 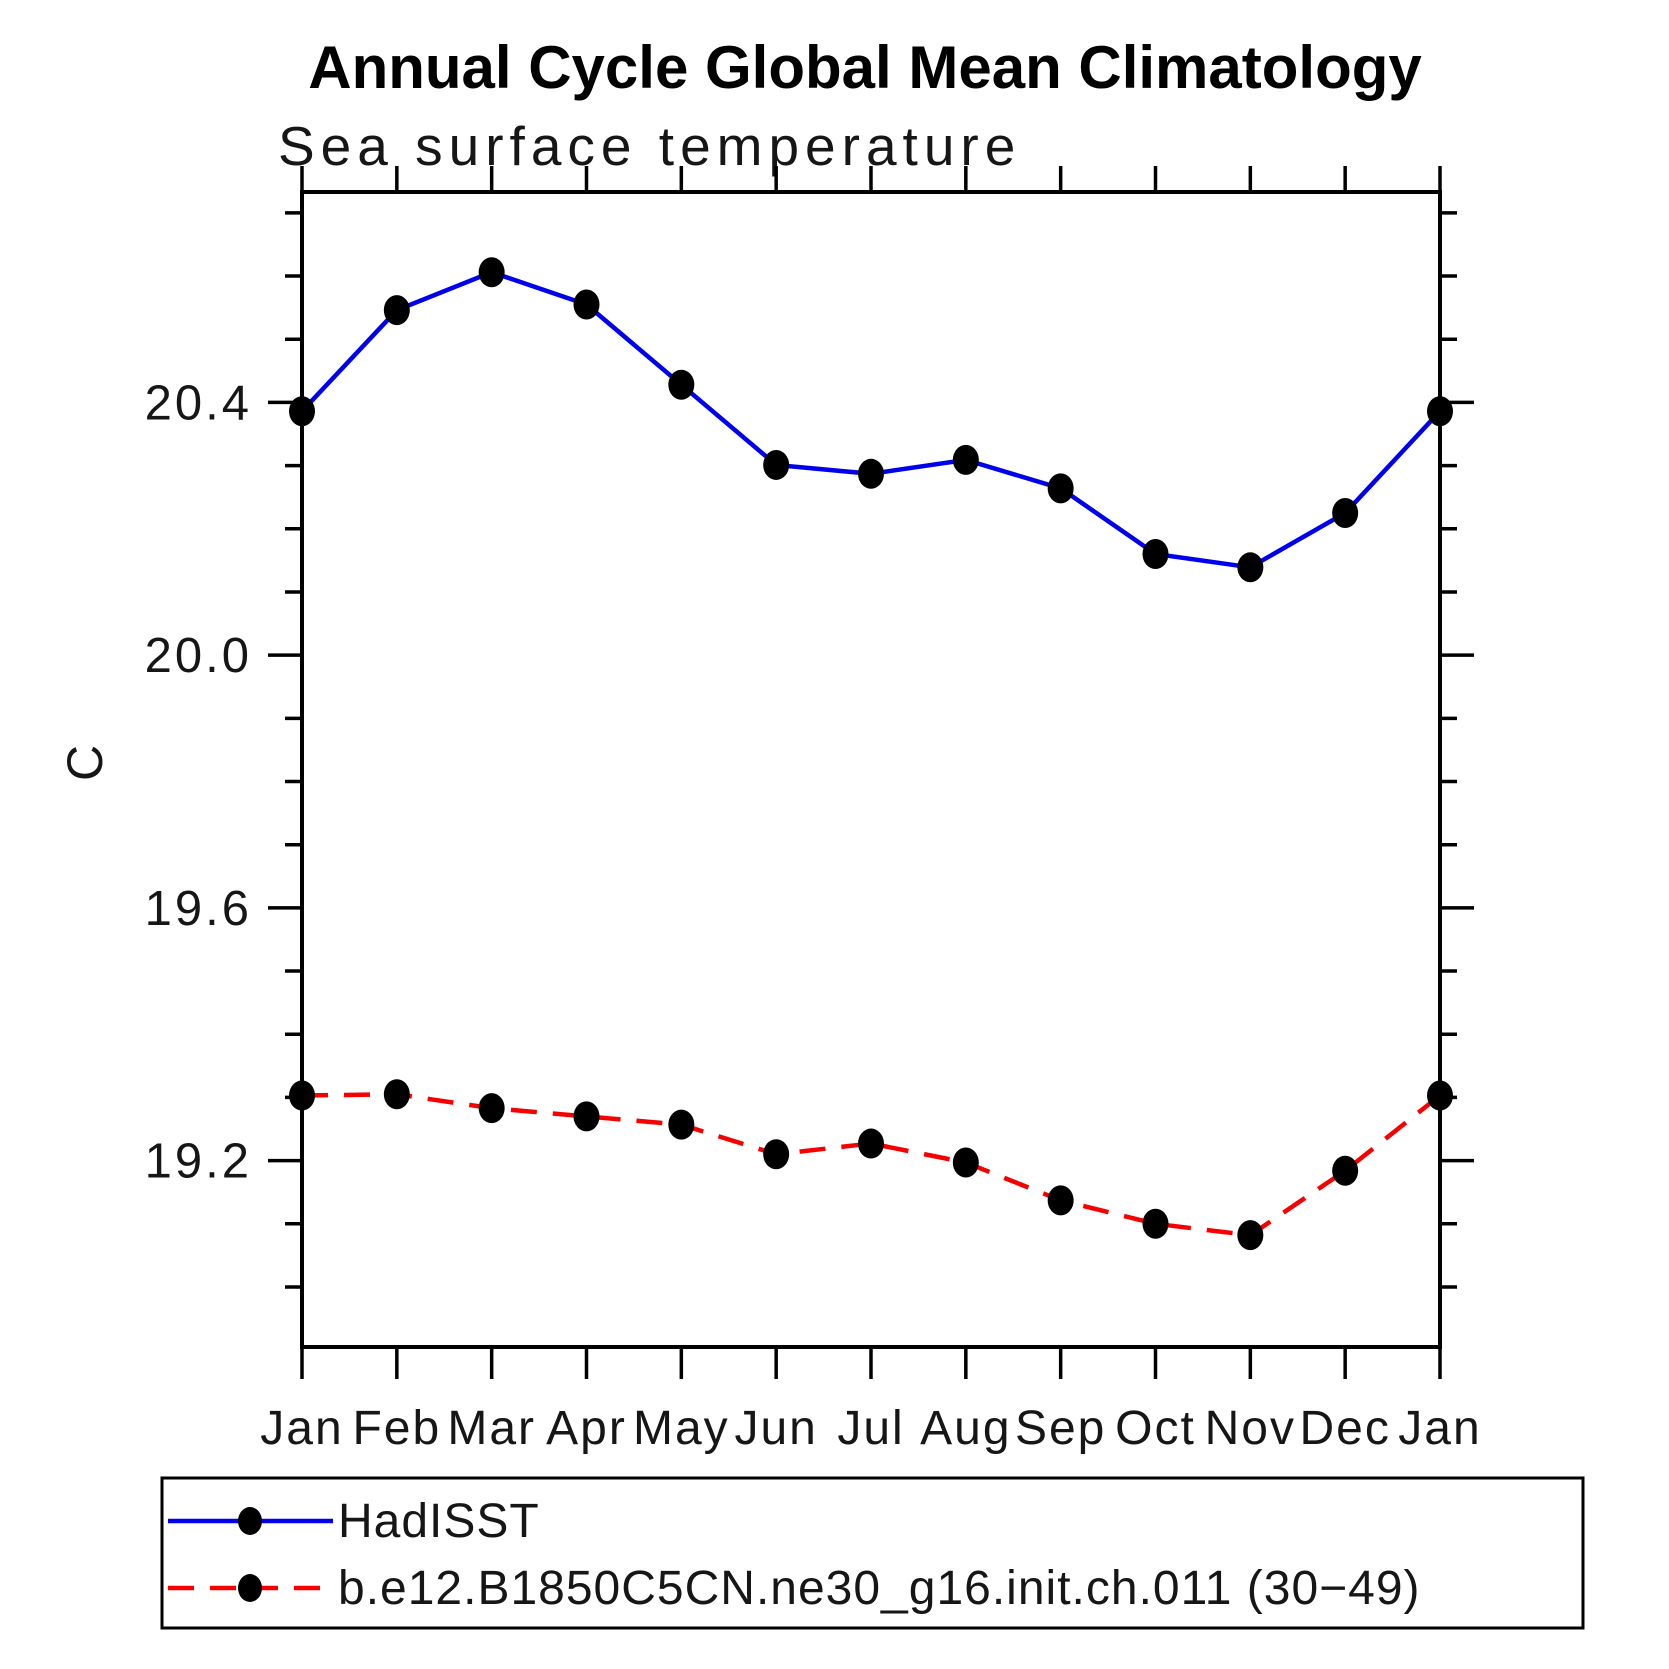 What do you see at coordinates (870, 1428) in the screenshot?
I see `x-tick-label: Jul` at bounding box center [870, 1428].